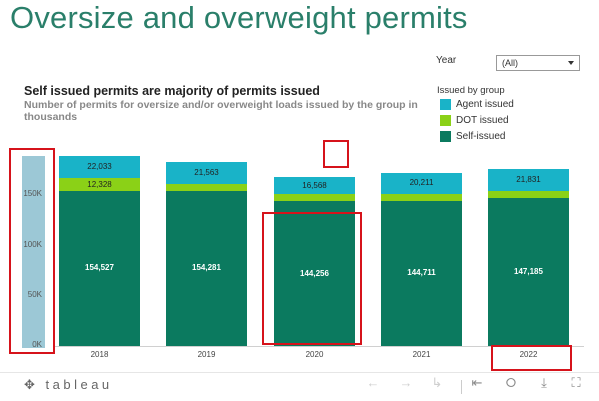  I want to click on x-tick-label: 2022, so click(528, 354).